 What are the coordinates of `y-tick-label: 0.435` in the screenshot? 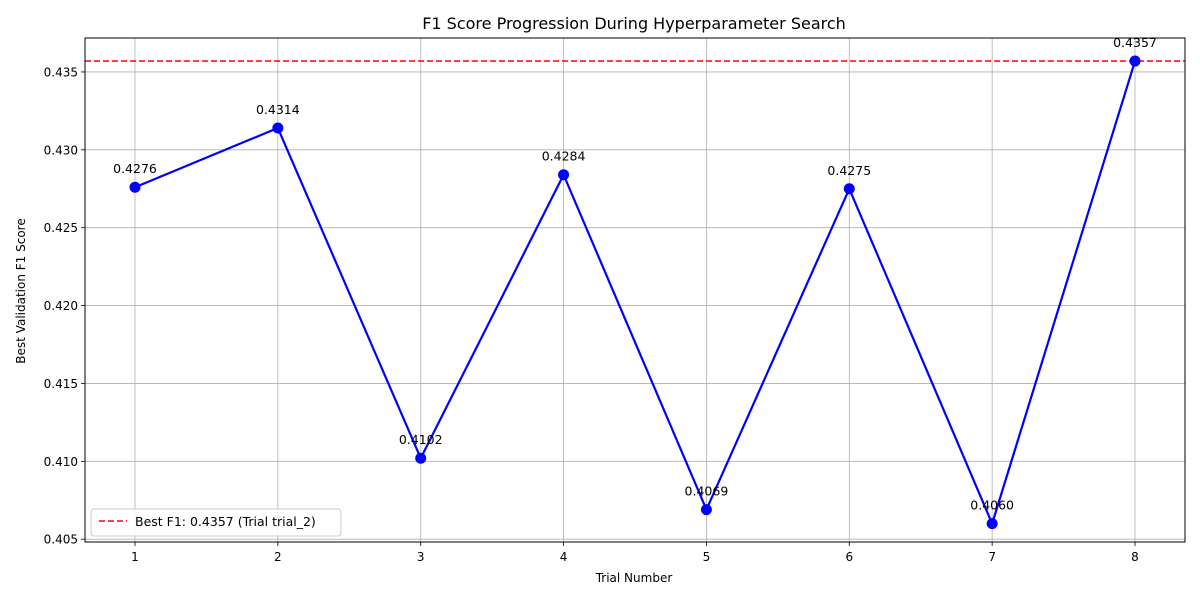 It's located at (61, 72).